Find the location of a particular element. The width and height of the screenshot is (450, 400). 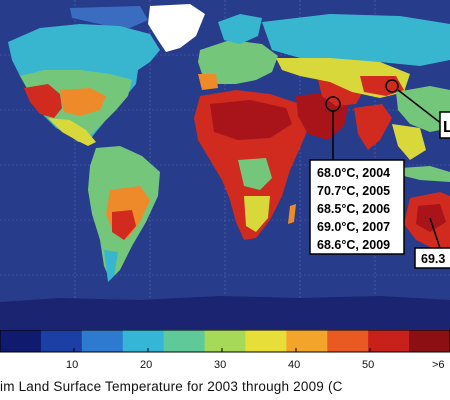

colorbar-frame is located at coordinates (225, 341).